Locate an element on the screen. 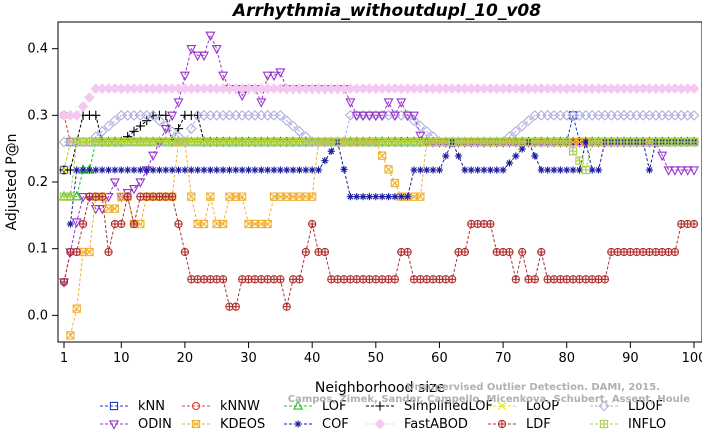  series-inflo is located at coordinates (379, 169).